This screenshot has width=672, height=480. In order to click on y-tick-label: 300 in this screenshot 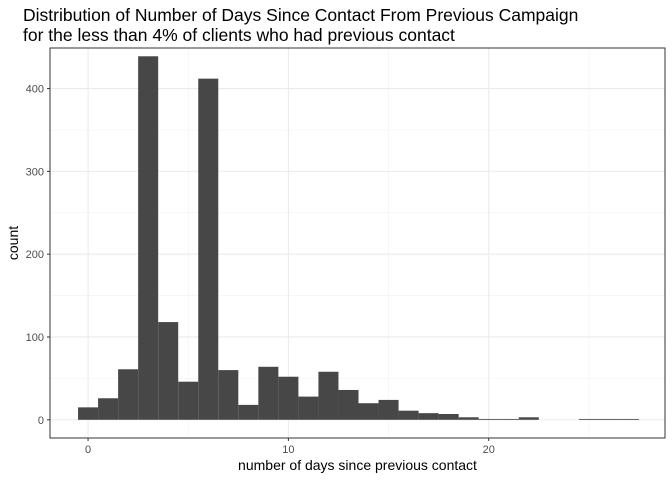, I will do `click(35, 172)`.